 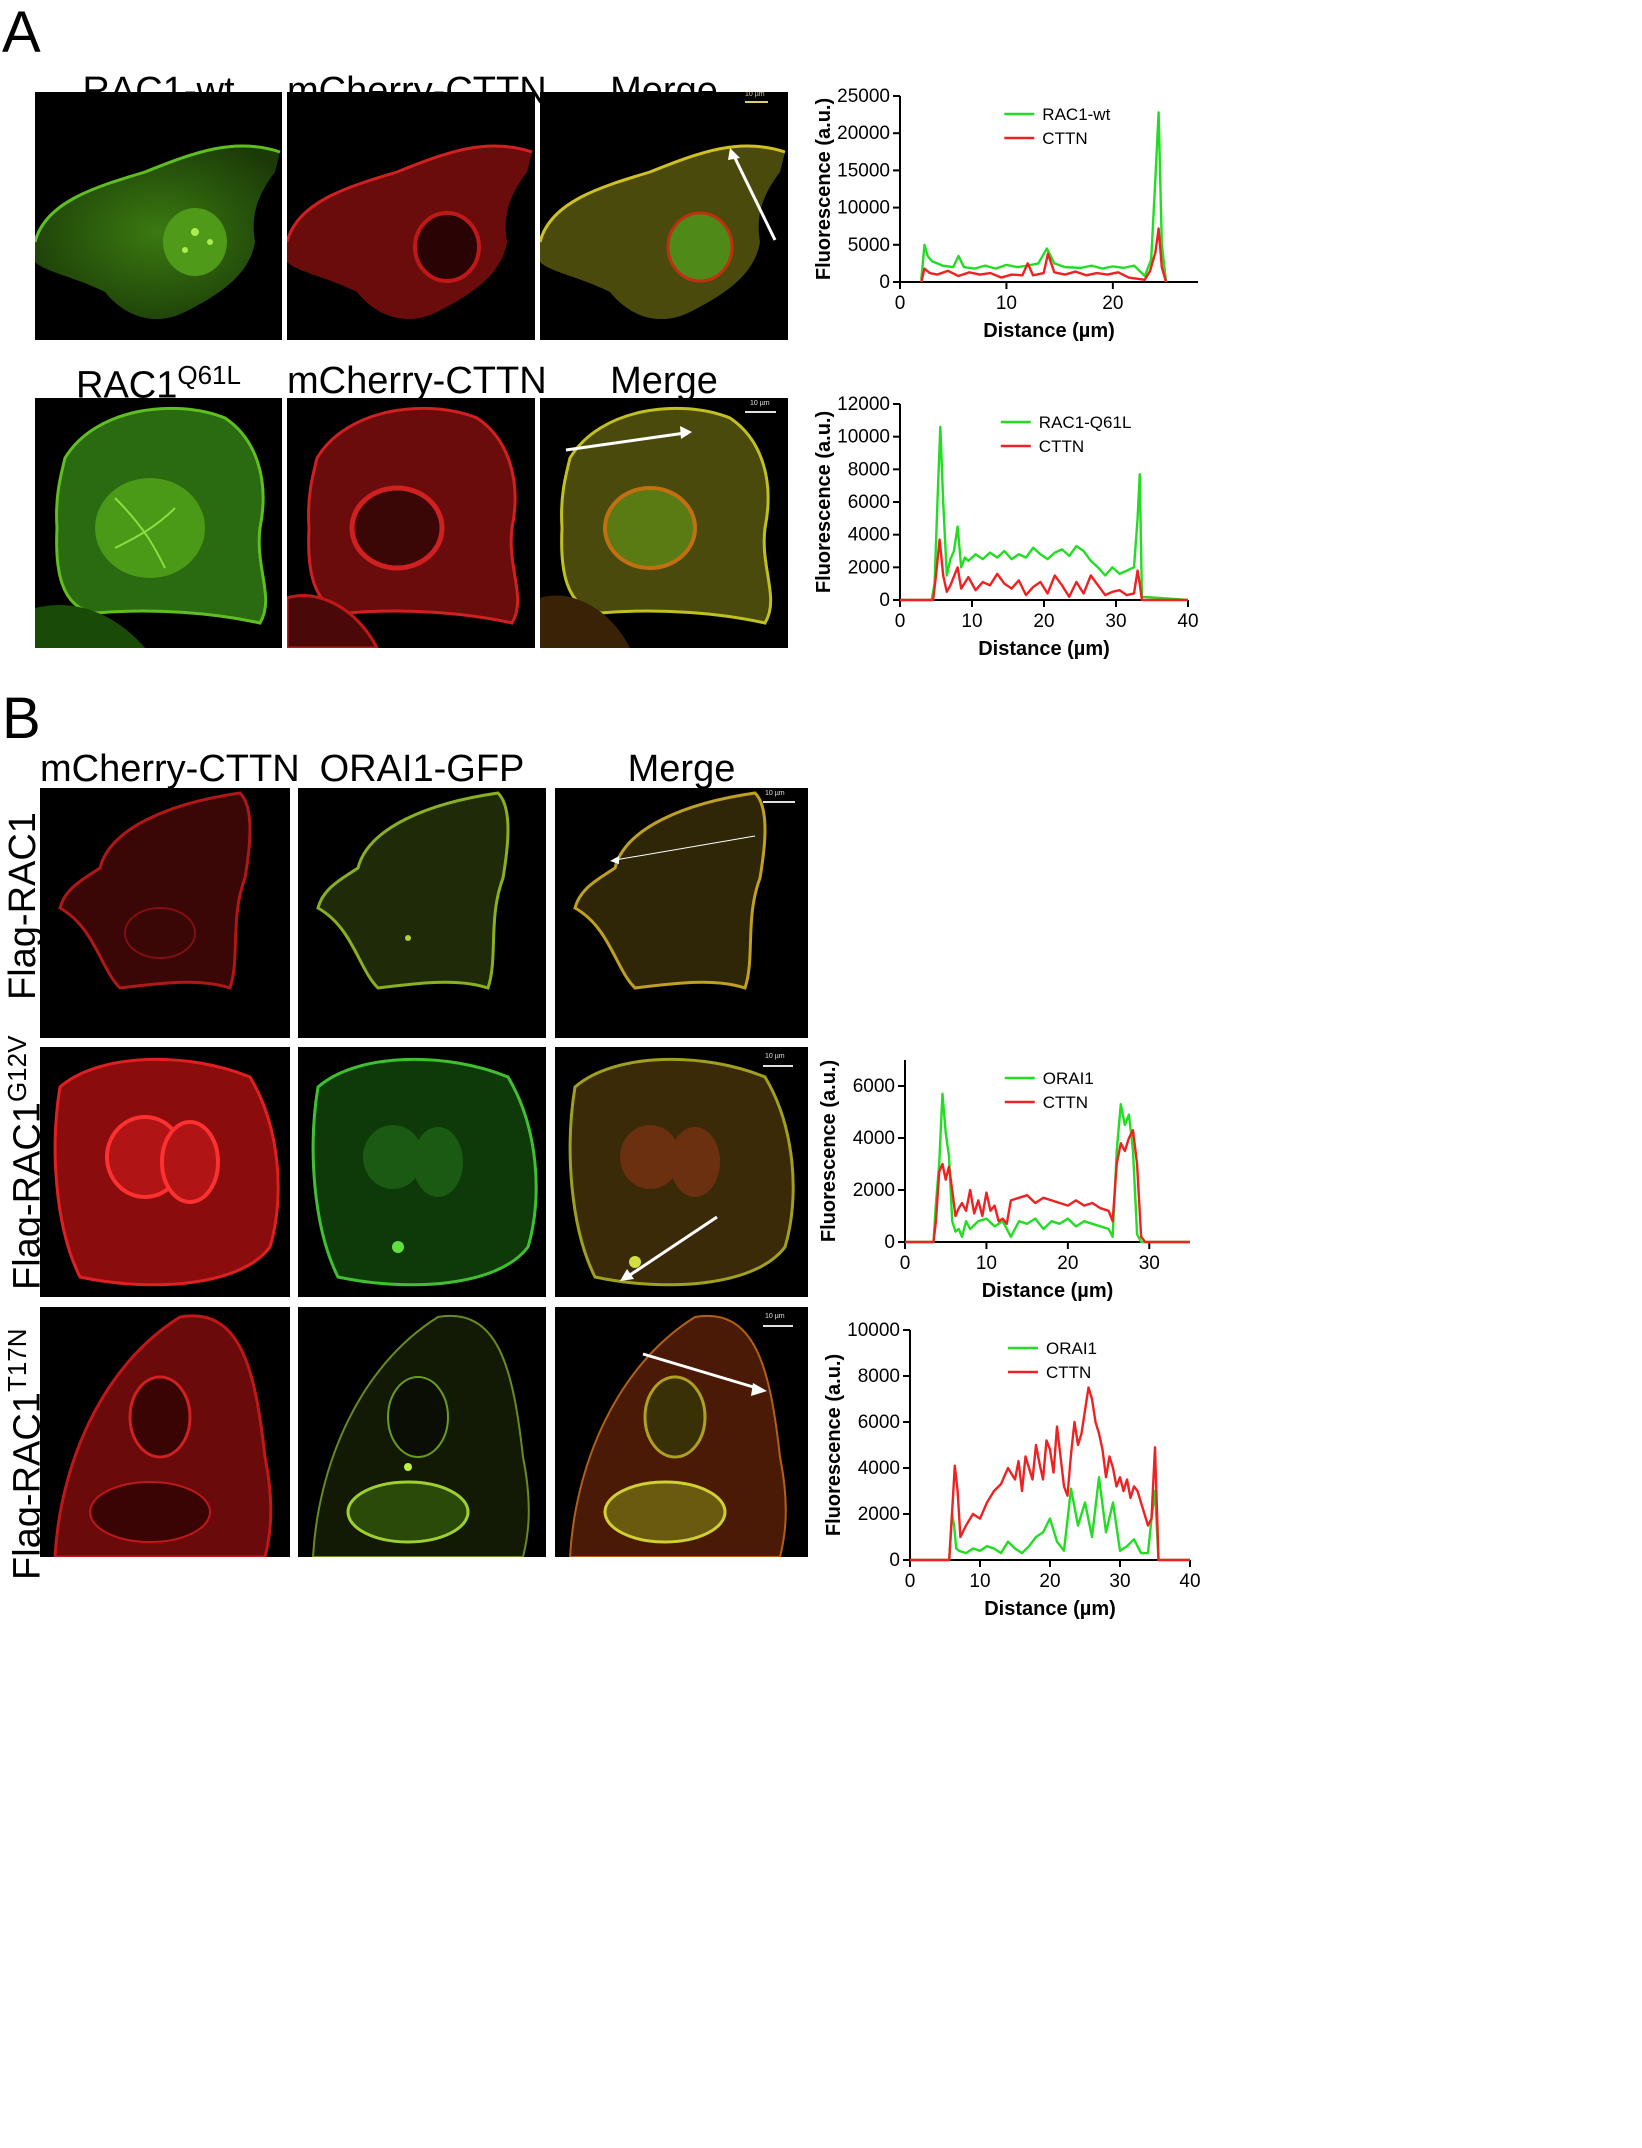 I want to click on y-tick-label: 5000, so click(x=869, y=245).